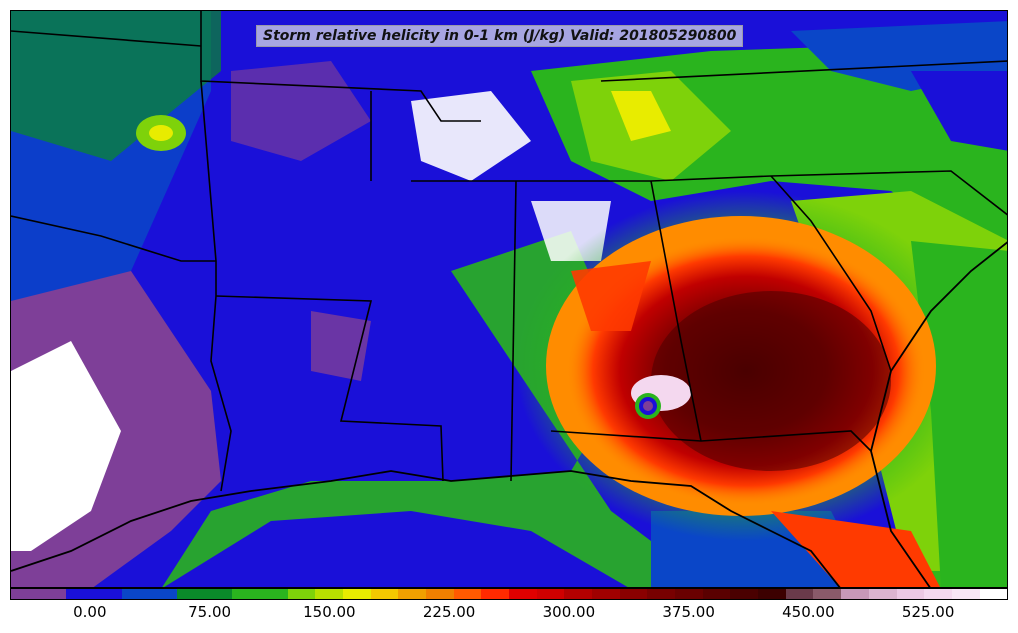 The height and width of the screenshot is (633, 1018). What do you see at coordinates (106, 38) in the screenshot?
I see `border-kansas-north` at bounding box center [106, 38].